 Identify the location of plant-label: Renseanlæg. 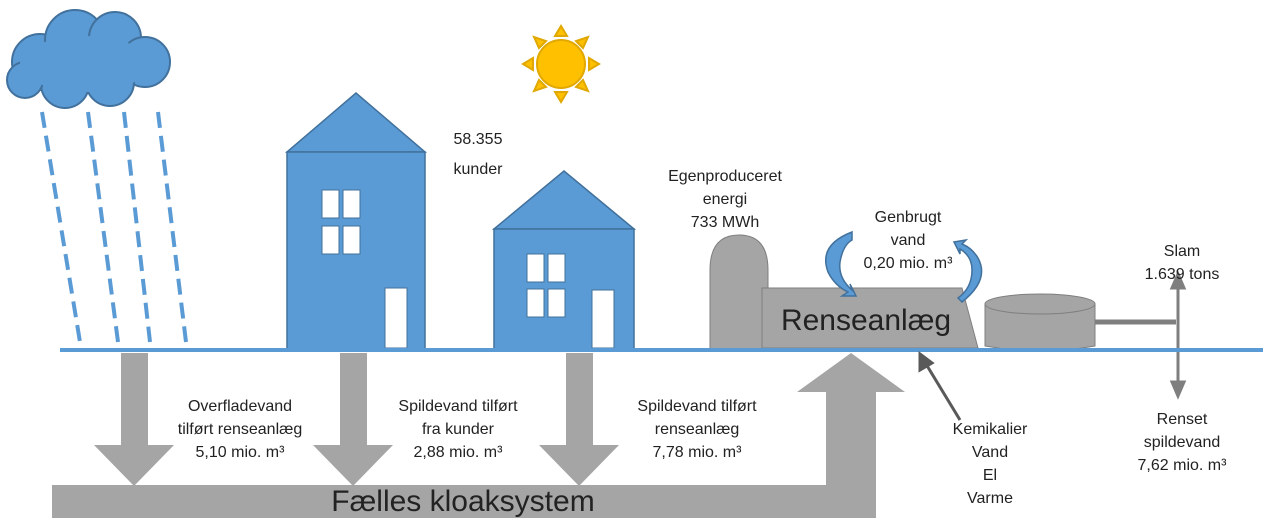
(866, 320).